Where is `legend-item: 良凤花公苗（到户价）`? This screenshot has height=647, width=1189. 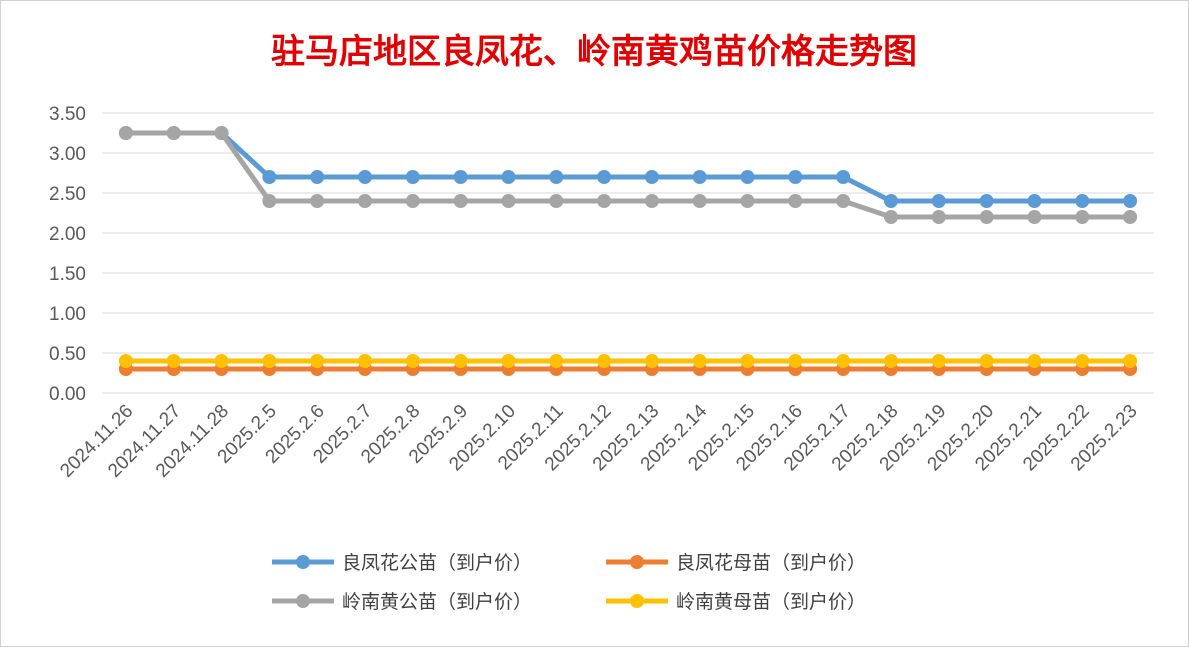 legend-item: 良凤花公苗（到户价） is located at coordinates (402, 563).